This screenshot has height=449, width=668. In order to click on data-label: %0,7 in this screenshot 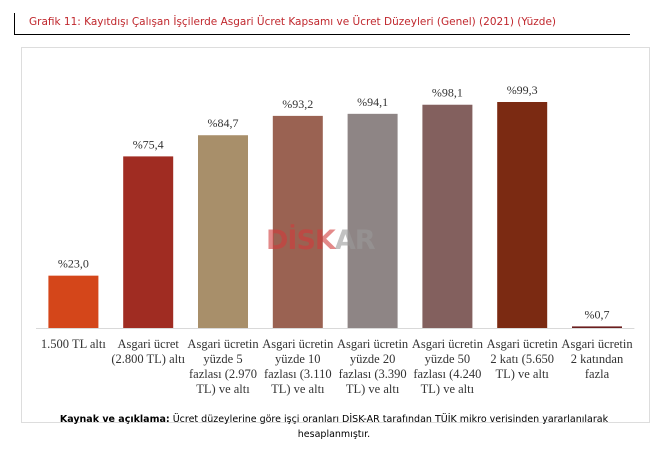, I will do `click(597, 314)`.